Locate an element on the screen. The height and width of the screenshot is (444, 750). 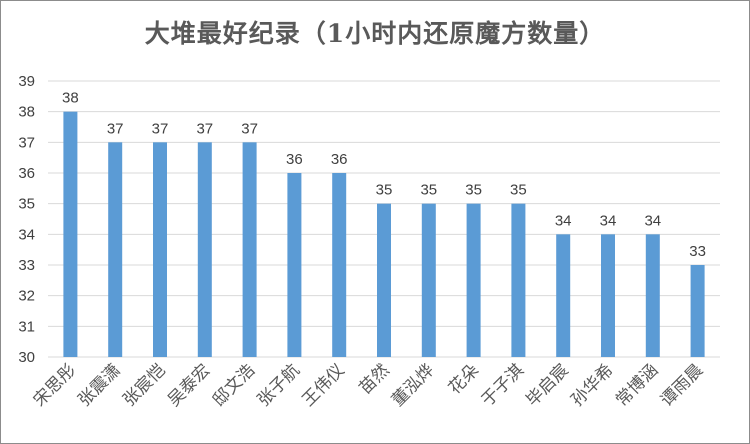
x-tick-label: 张宸恺 is located at coordinates (144, 385).